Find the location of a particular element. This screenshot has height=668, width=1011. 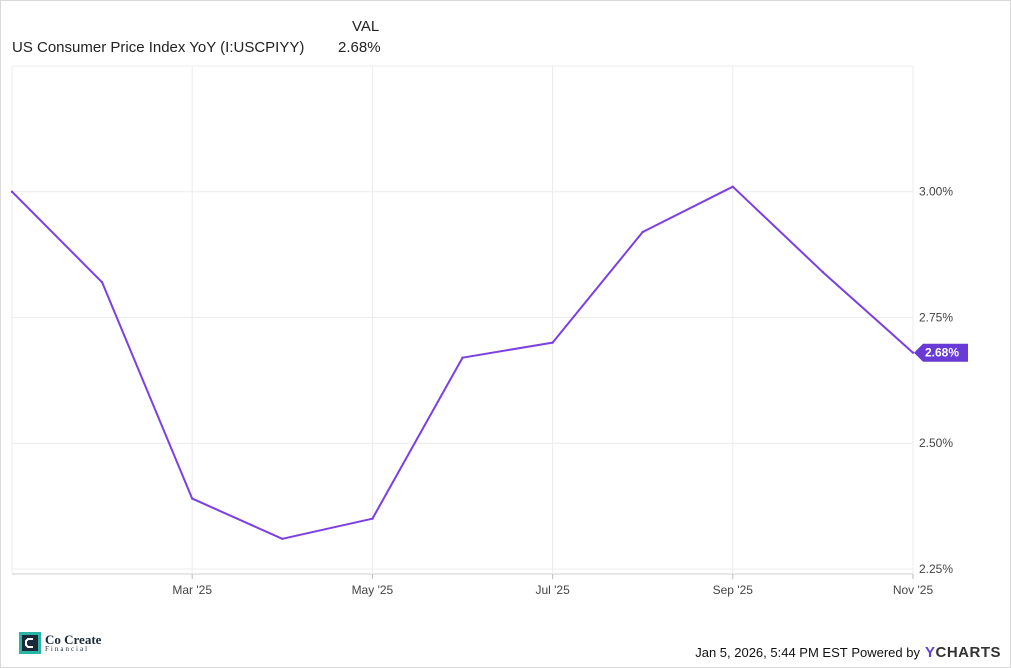

x-tick-label: Mar '25 is located at coordinates (192, 590).